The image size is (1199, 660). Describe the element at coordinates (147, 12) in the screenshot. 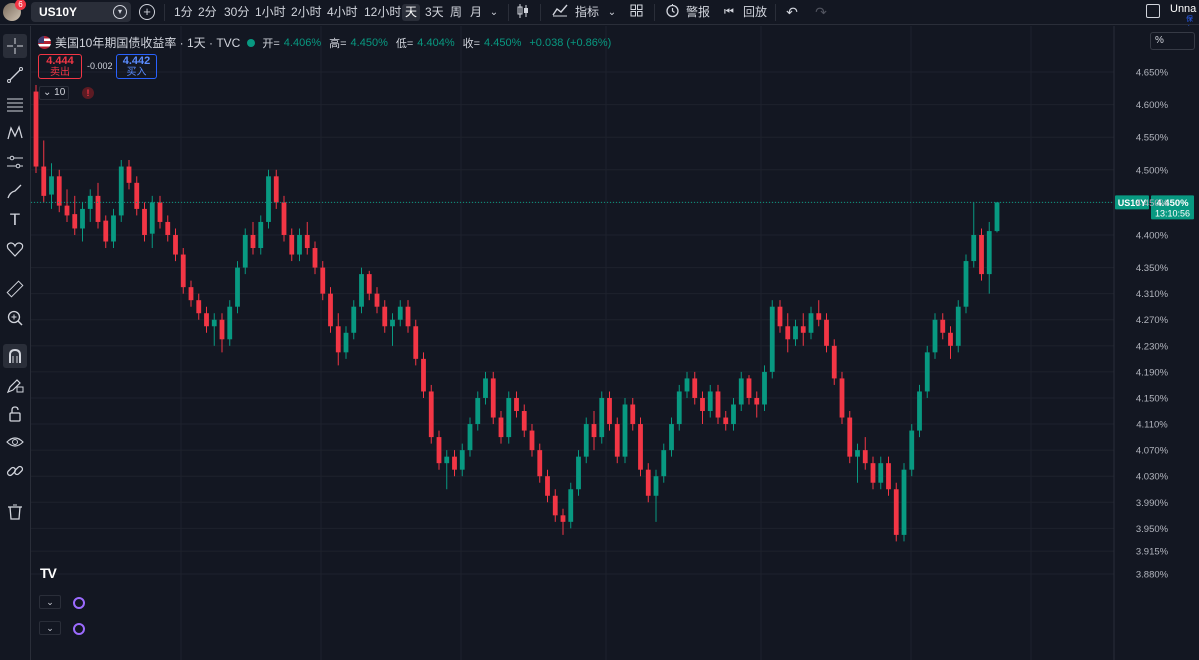

I see `add-symbol-icon: +` at that location.